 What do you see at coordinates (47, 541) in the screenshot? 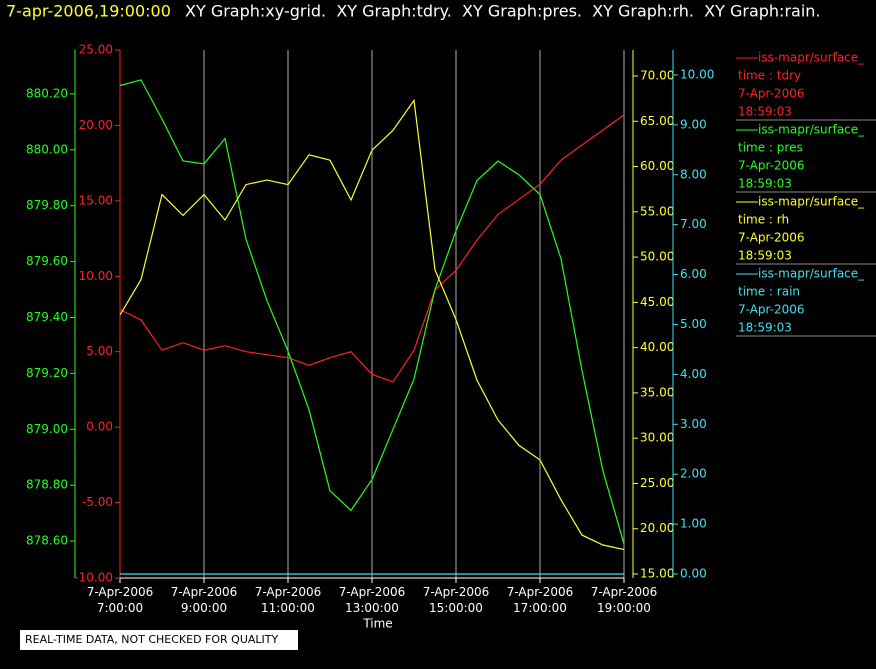
I see `y-tick-label: 878.60` at bounding box center [47, 541].